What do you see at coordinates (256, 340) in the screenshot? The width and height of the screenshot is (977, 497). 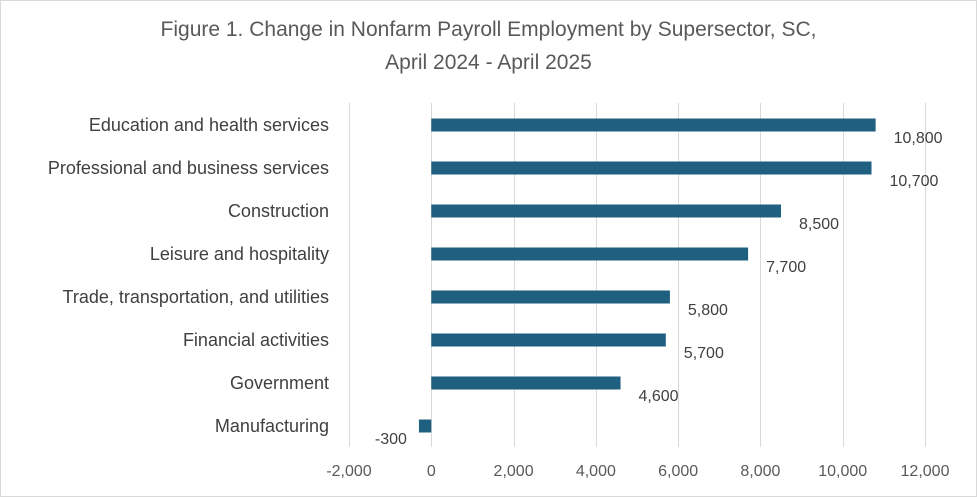 I see `category-label: Financial activities` at bounding box center [256, 340].